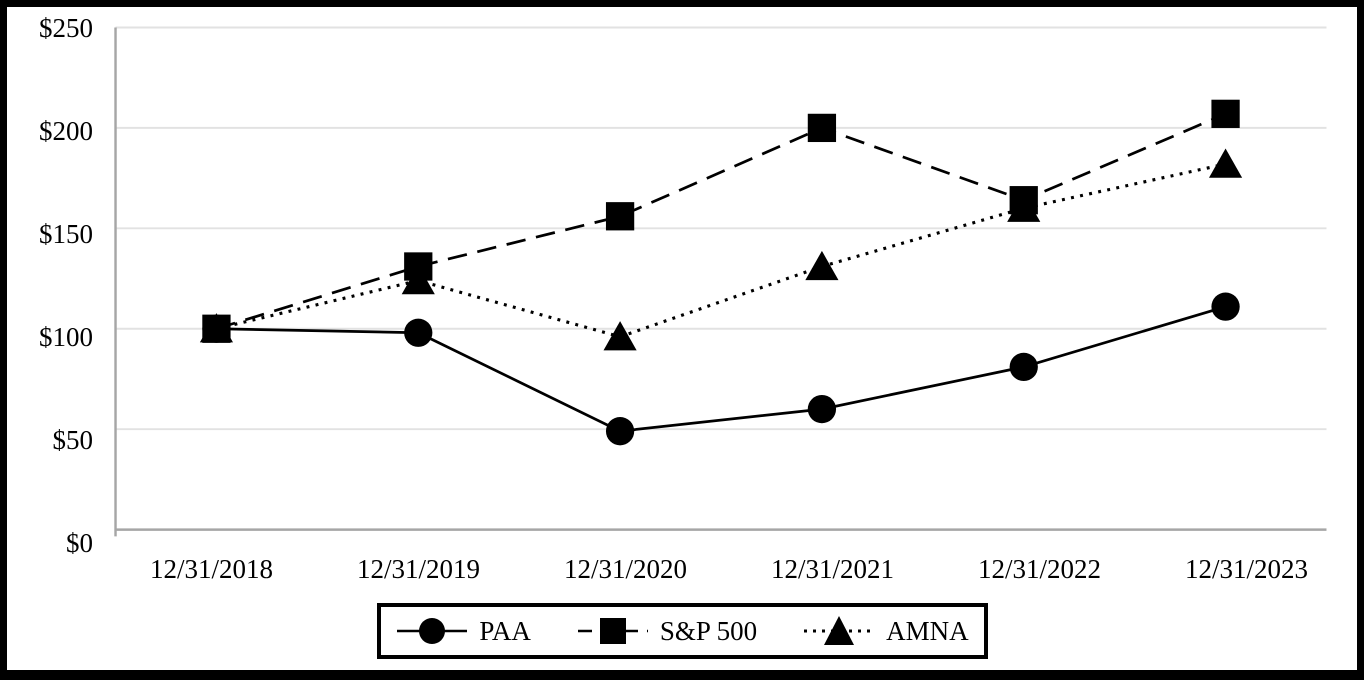 The height and width of the screenshot is (680, 1364). What do you see at coordinates (79, 543) in the screenshot?
I see `y-tick-label: $0` at bounding box center [79, 543].